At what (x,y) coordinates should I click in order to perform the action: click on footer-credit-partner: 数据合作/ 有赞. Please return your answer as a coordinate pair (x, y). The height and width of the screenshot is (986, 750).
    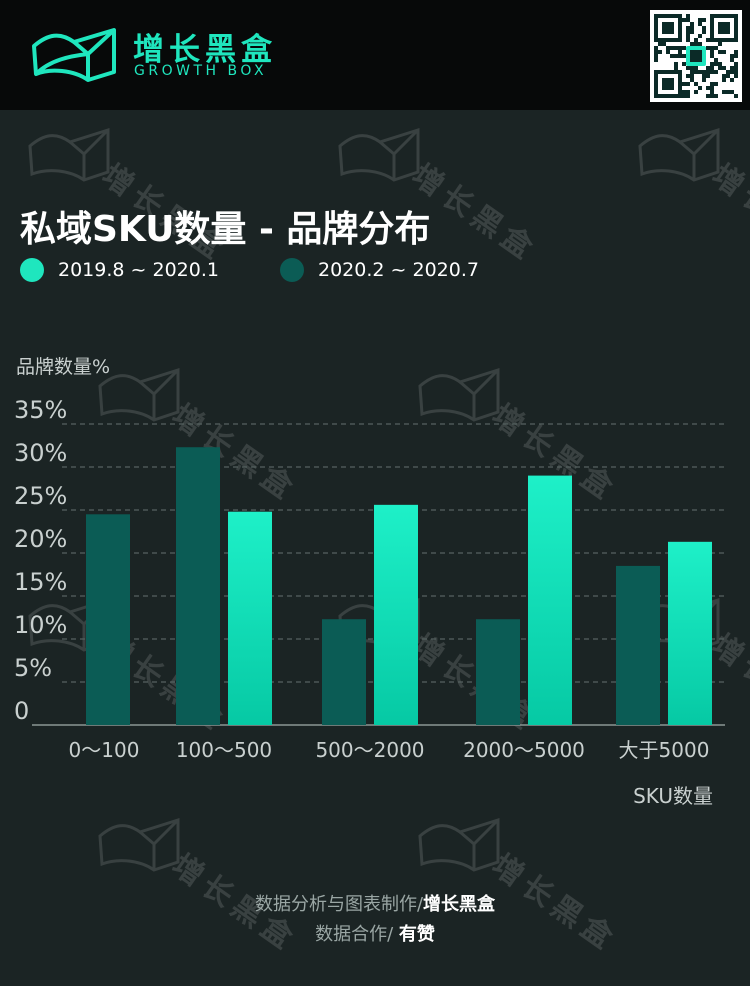
    Looking at the image, I should click on (375, 933).